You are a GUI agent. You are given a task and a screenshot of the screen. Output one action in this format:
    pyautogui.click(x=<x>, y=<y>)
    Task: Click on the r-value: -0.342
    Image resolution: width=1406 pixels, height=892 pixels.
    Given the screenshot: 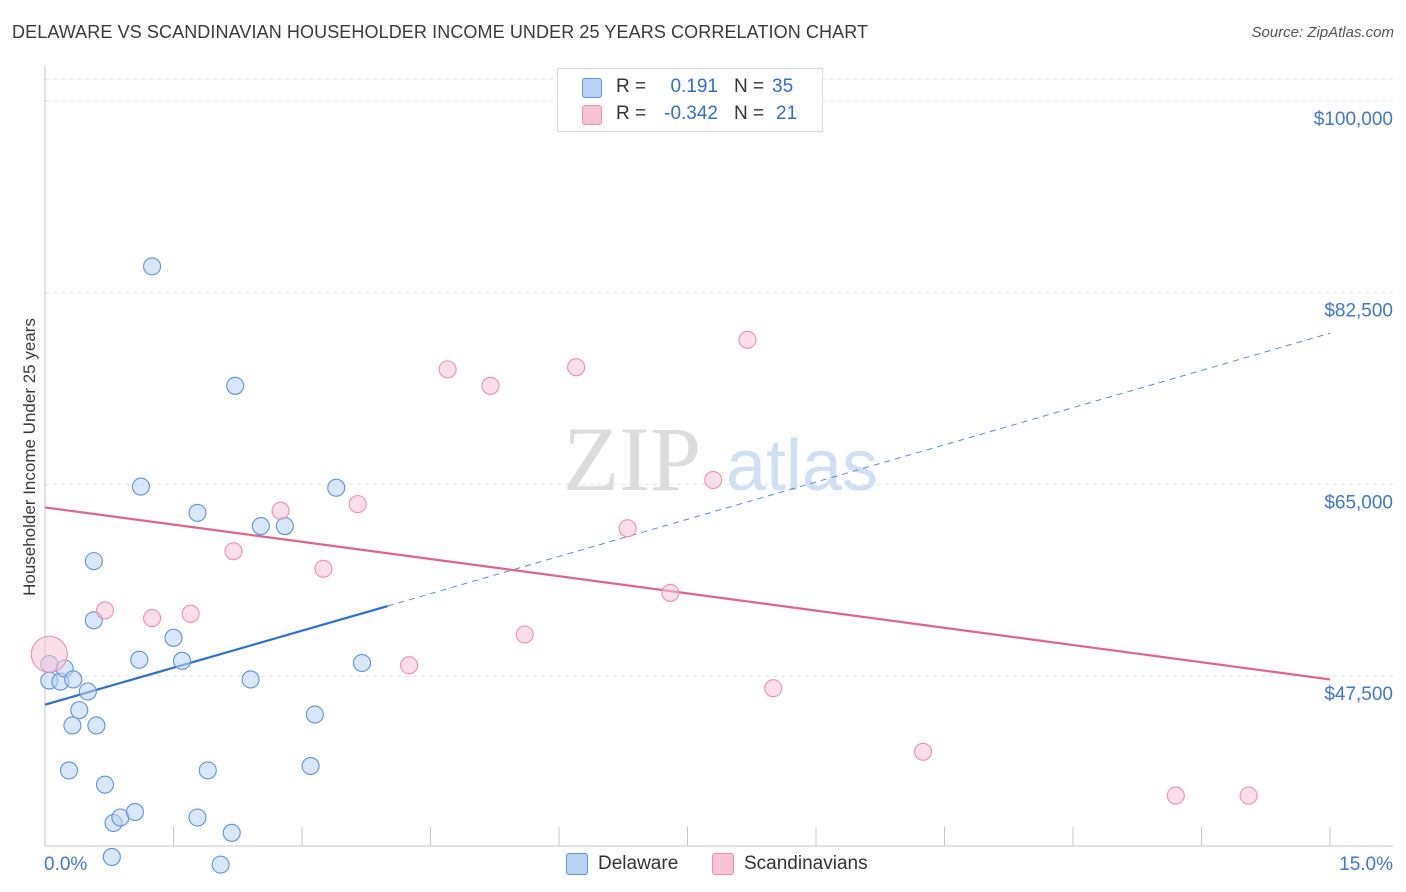 What is the action you would take?
    pyautogui.click(x=691, y=113)
    